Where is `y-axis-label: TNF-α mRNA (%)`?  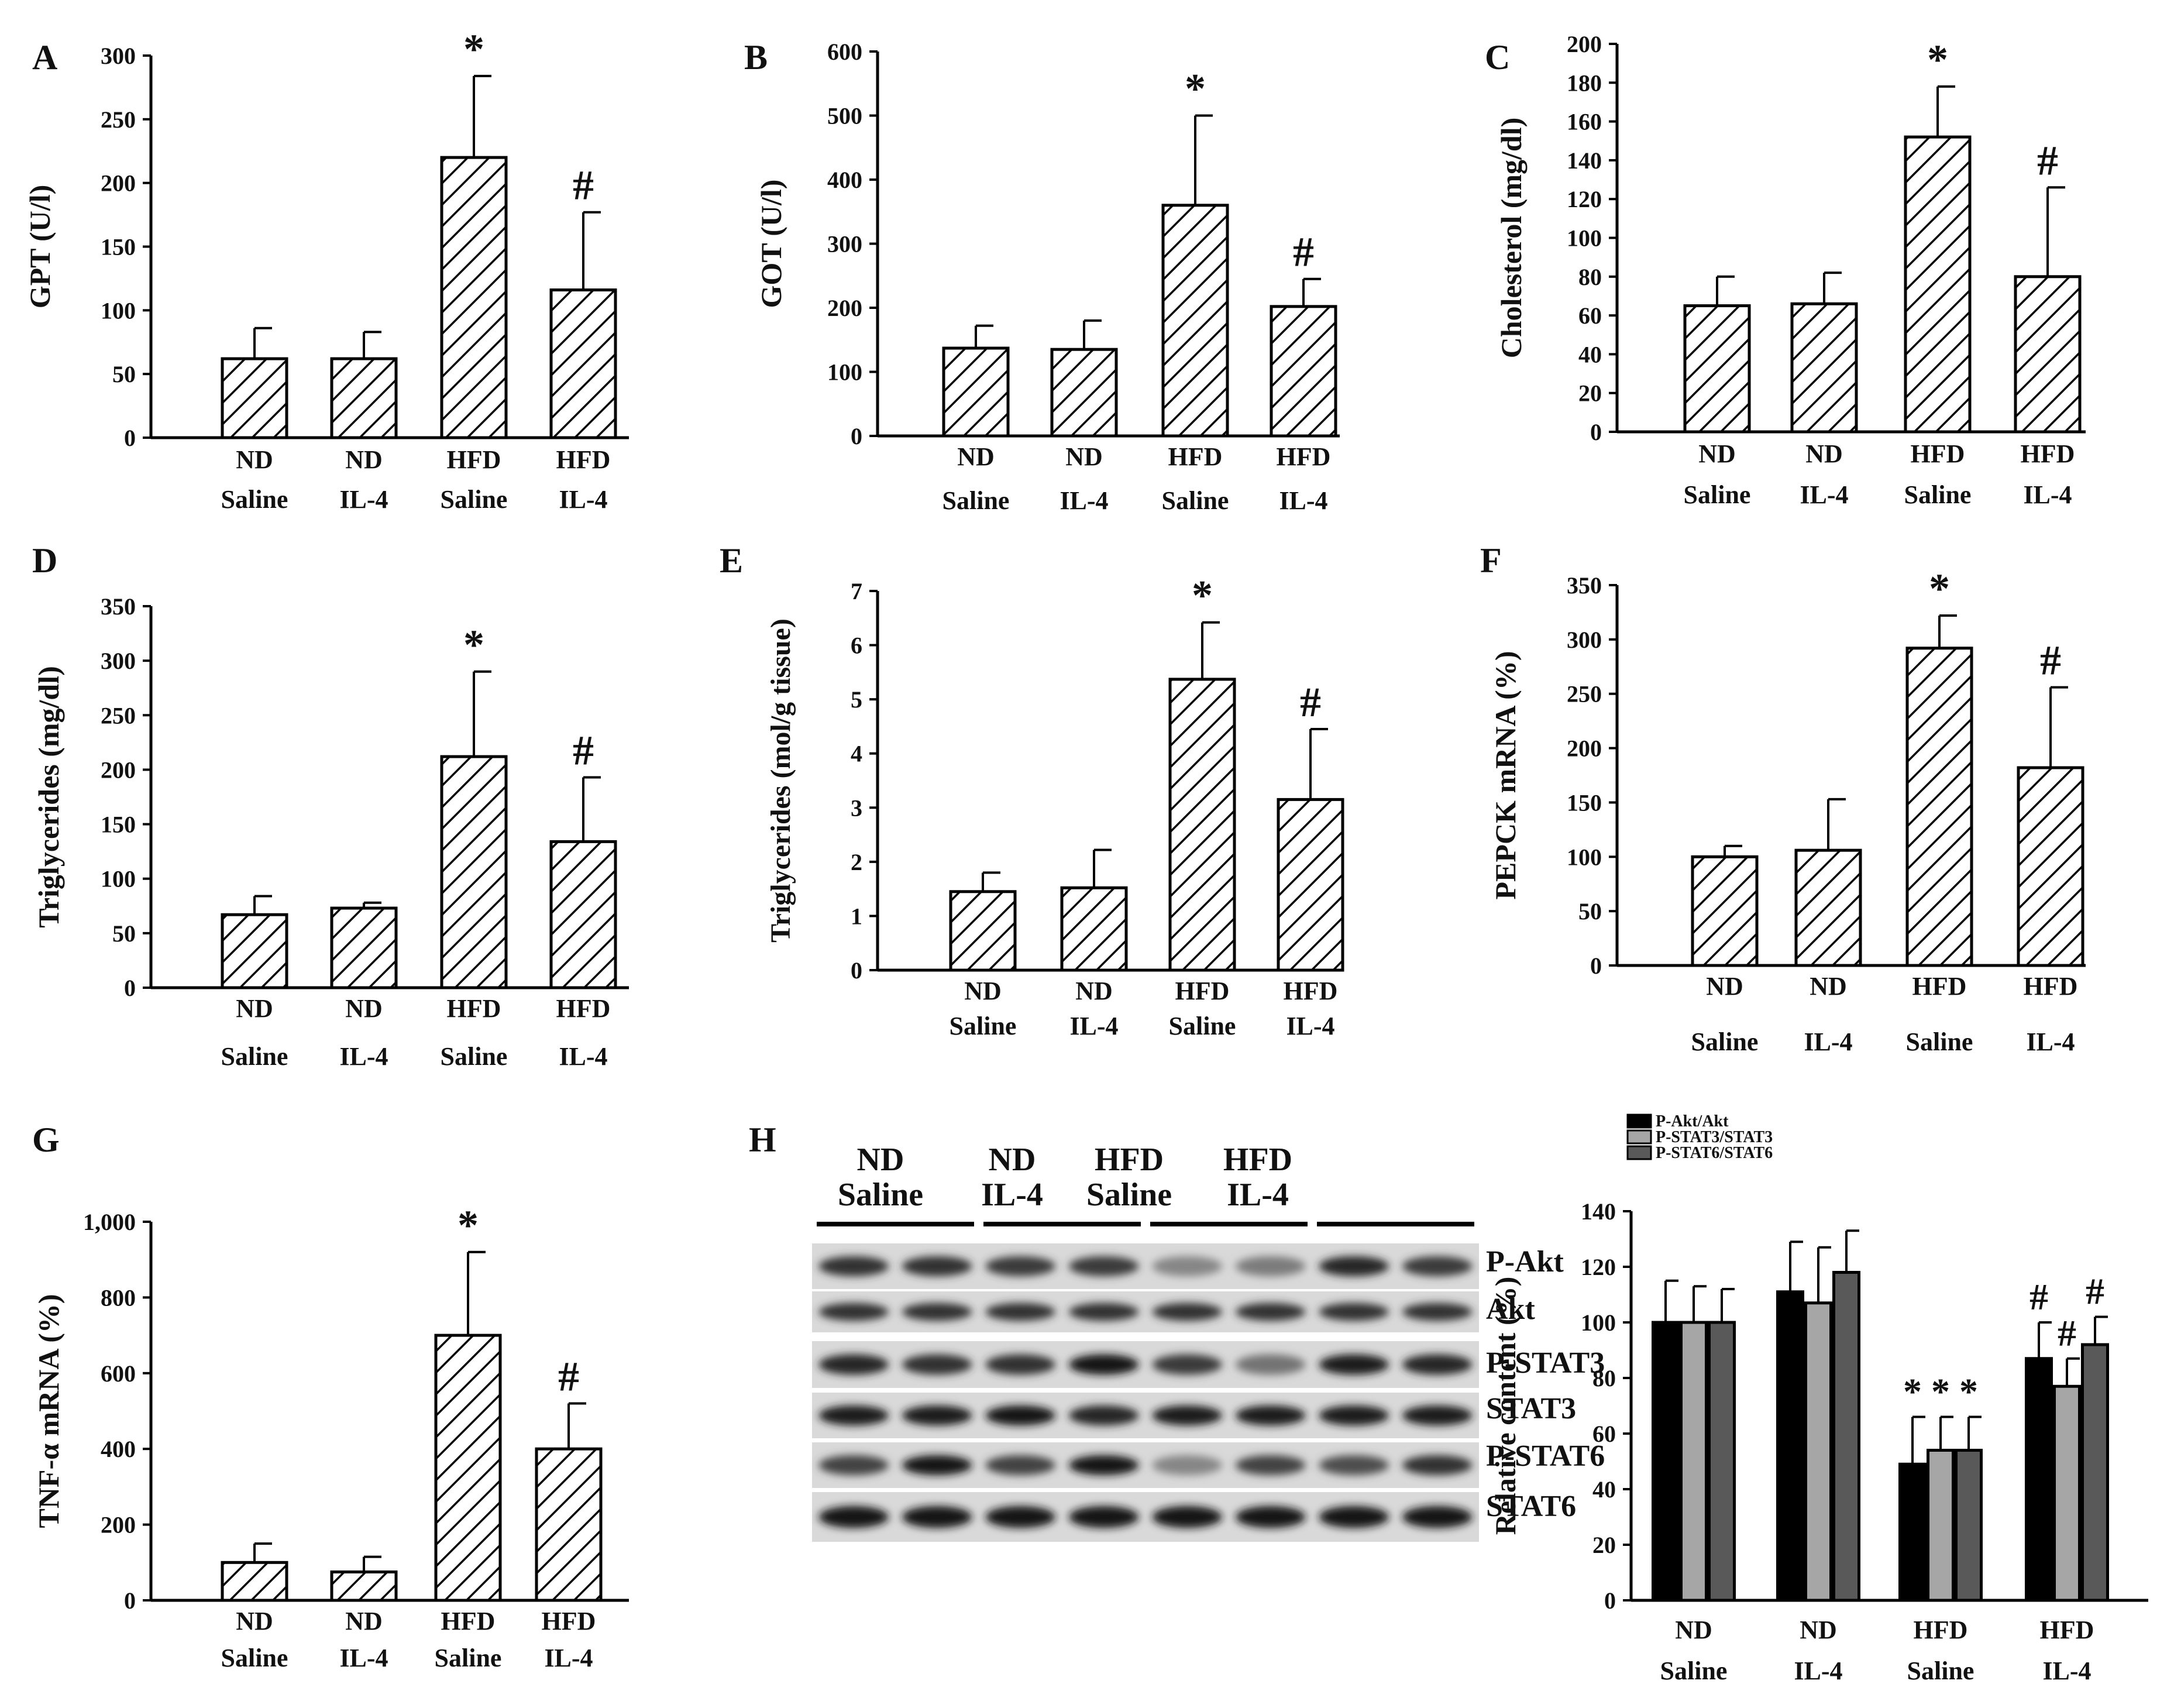 y-axis-label: TNF-α mRNA (%) is located at coordinates (49, 1411).